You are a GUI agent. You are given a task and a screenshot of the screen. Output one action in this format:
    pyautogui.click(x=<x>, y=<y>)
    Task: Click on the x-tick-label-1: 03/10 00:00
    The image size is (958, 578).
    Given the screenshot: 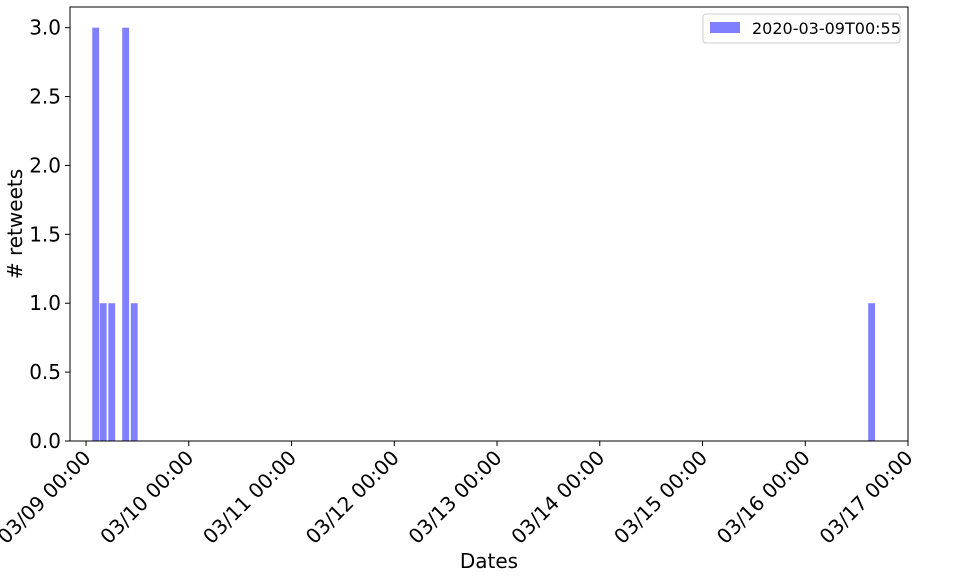 What is the action you would take?
    pyautogui.click(x=146, y=497)
    